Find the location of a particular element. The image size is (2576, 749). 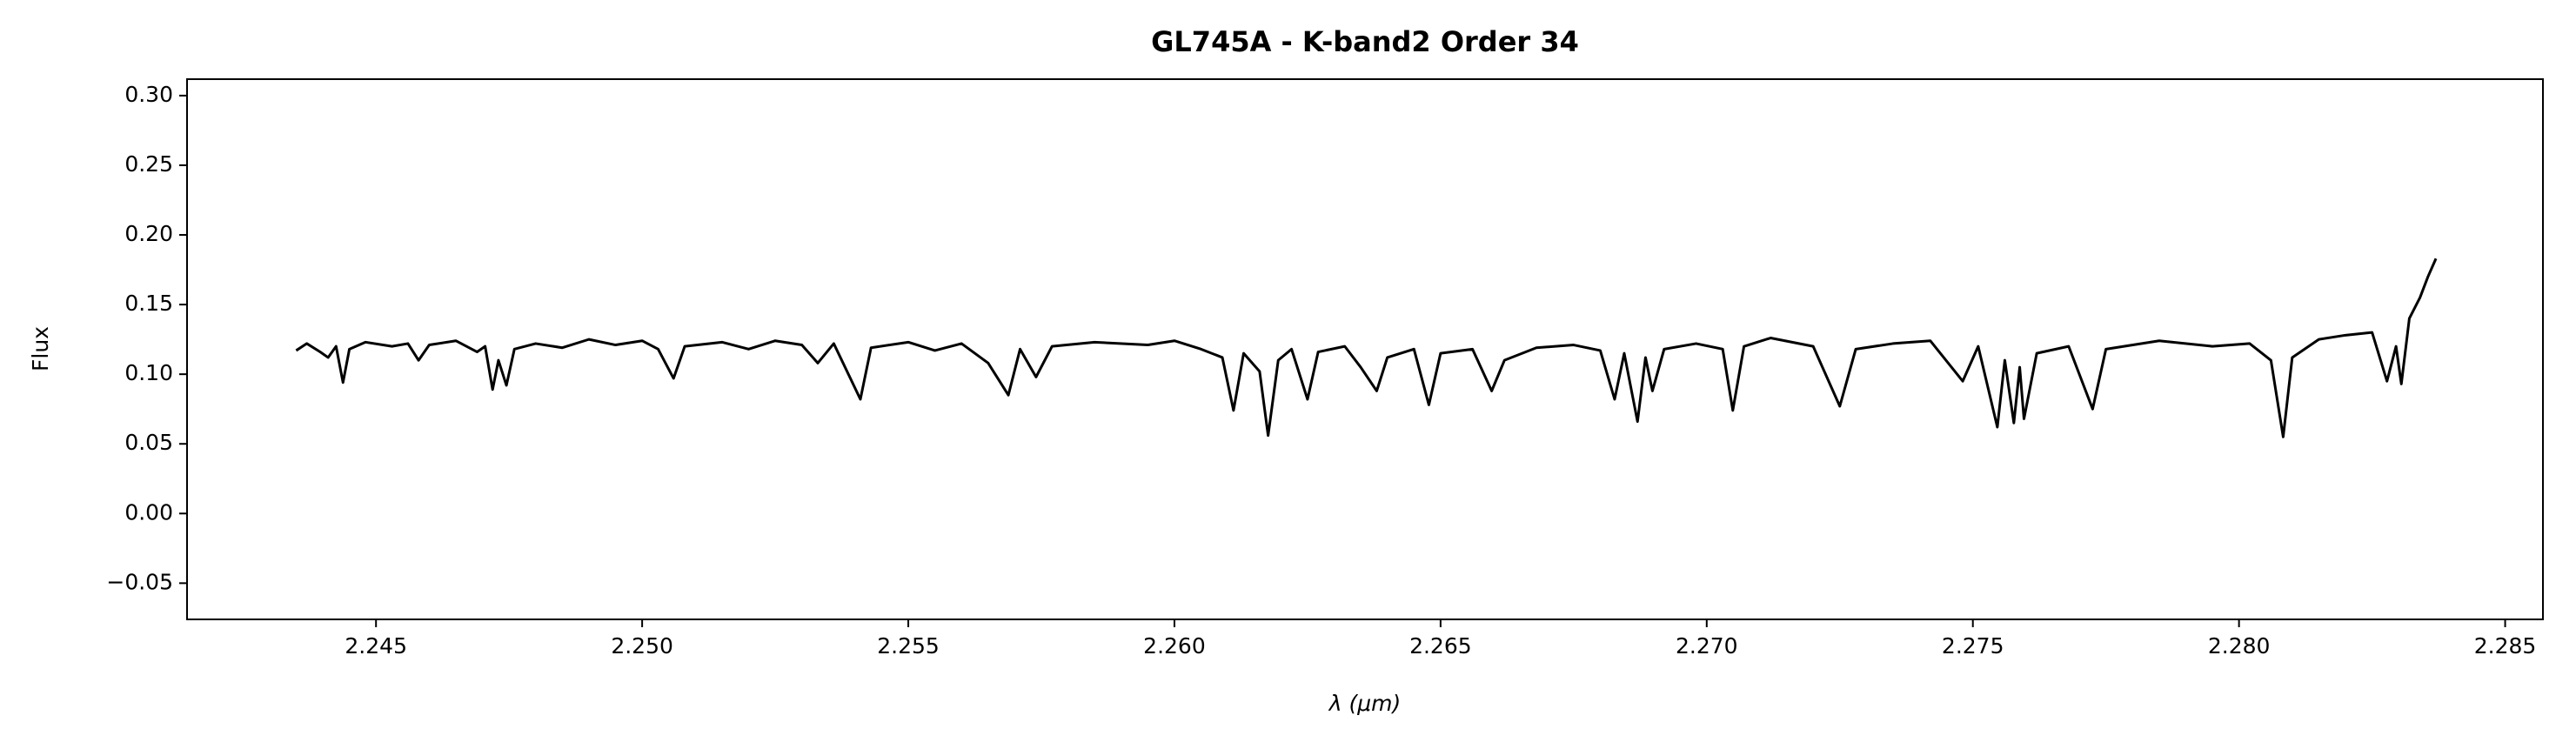

x-tick-label: 2.275 is located at coordinates (1973, 646).